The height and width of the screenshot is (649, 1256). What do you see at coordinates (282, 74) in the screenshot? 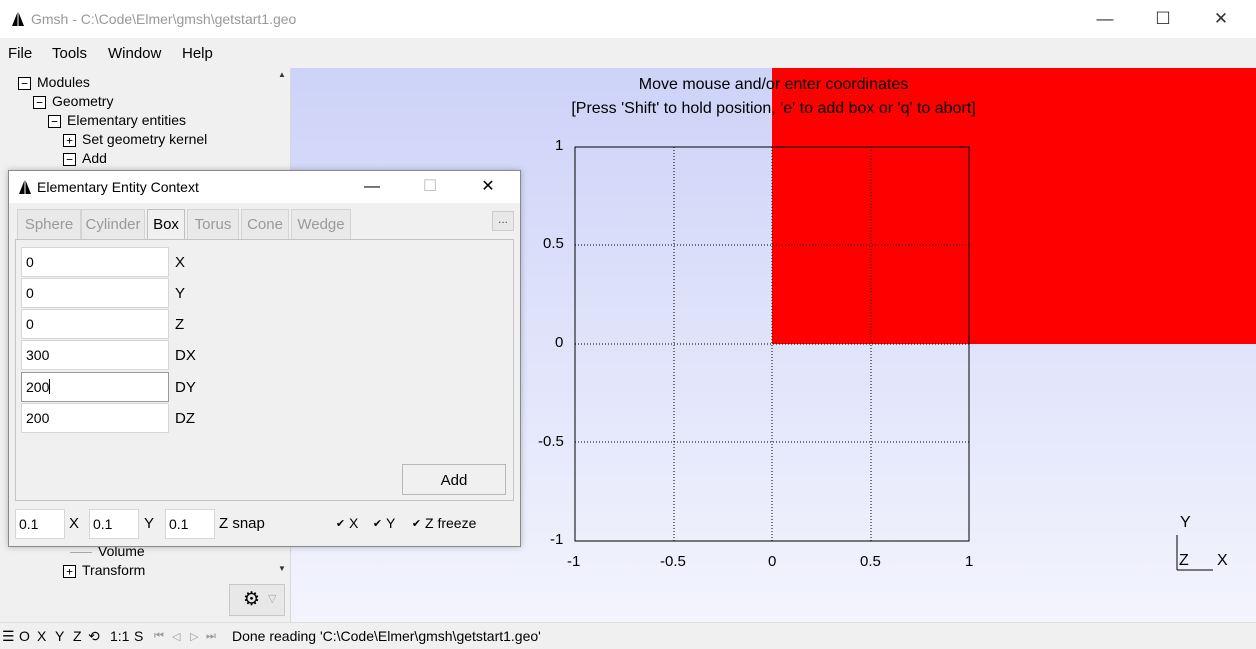
I see `scroll-up-icon: ▲` at bounding box center [282, 74].